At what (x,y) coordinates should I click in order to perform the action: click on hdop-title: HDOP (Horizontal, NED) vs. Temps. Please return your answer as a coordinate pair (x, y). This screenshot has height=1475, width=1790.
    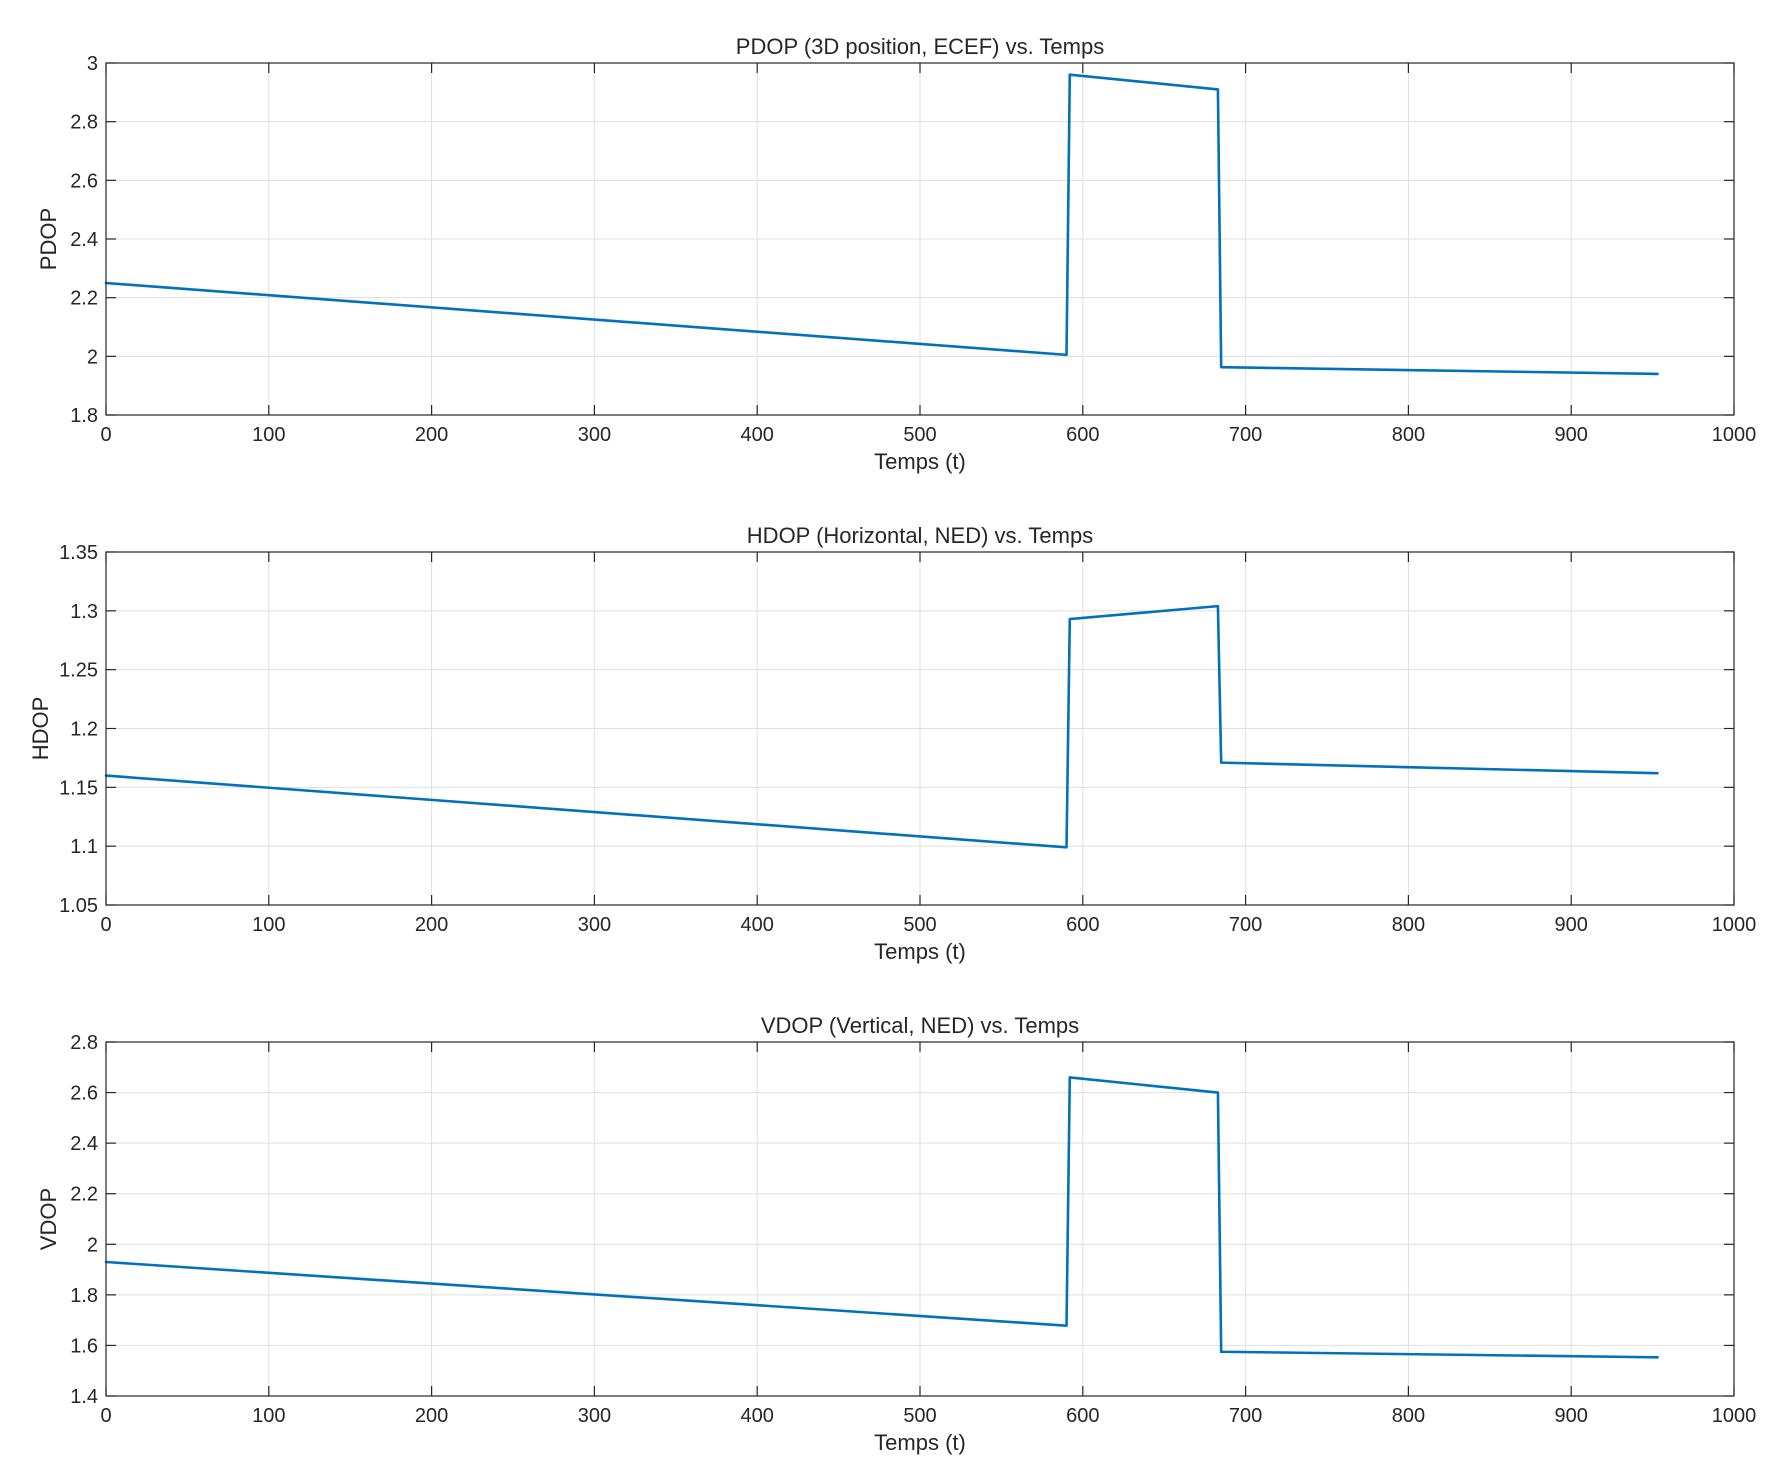
    Looking at the image, I should click on (920, 535).